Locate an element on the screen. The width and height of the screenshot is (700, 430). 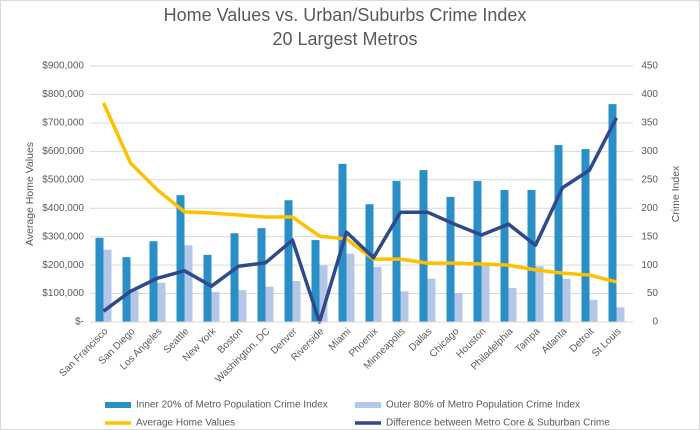
y2-tick-label: 250 is located at coordinates (649, 179).